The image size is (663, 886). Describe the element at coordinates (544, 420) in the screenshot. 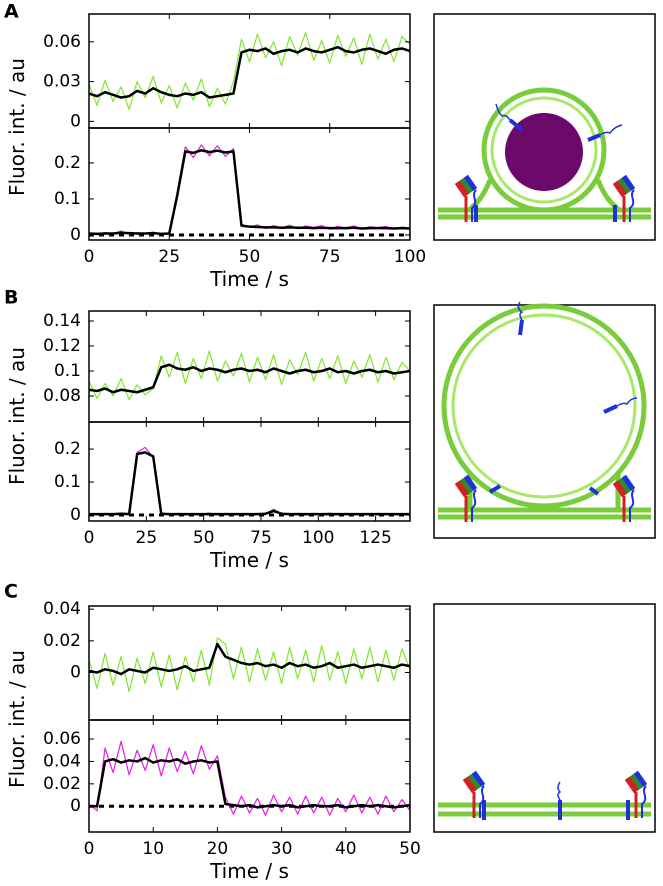

I see `diagram-b` at that location.